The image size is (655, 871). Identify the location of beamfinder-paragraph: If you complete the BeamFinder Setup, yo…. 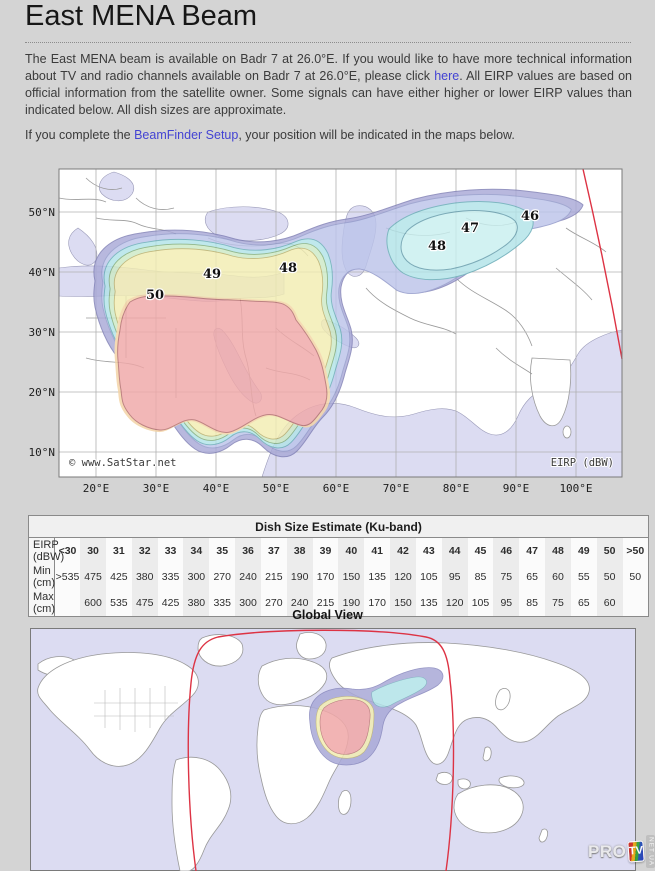
(328, 135).